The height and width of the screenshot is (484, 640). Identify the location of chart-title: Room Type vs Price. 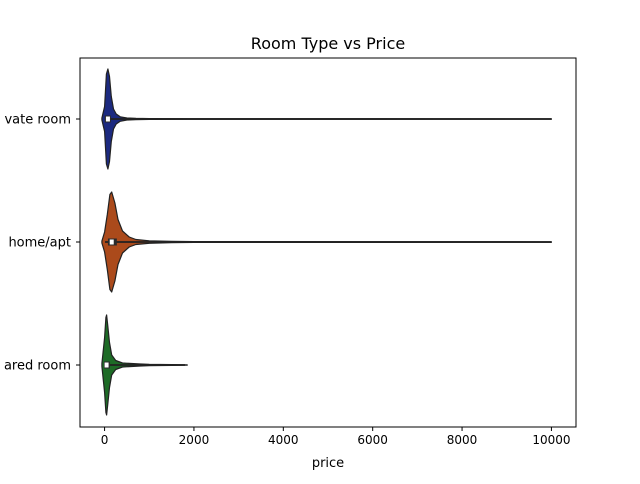
(328, 43).